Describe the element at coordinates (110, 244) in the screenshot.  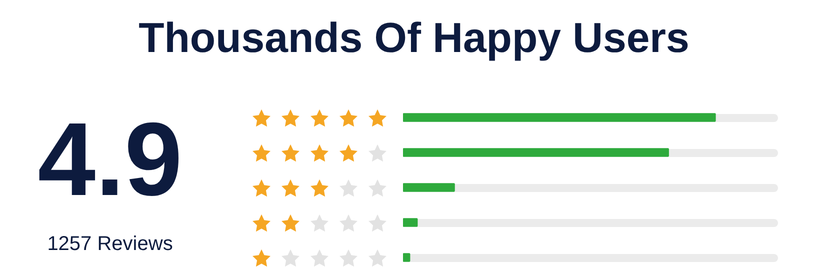
I see `text: 1257 Reviews` at that location.